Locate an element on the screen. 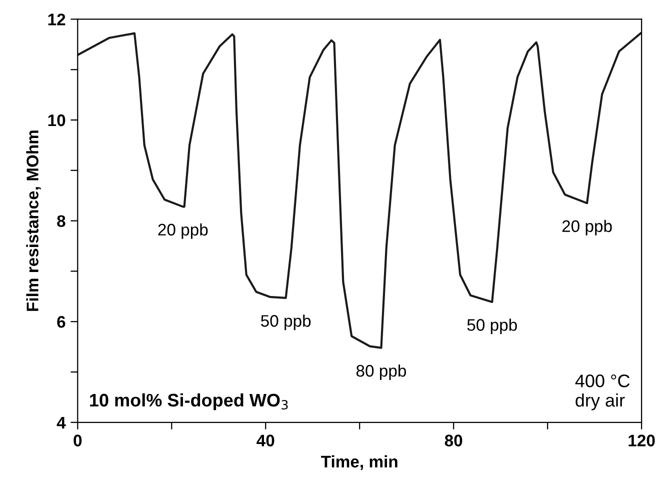 Image resolution: width=658 pixels, height=480 pixels. x-tick-label: 120 is located at coordinates (641, 440).